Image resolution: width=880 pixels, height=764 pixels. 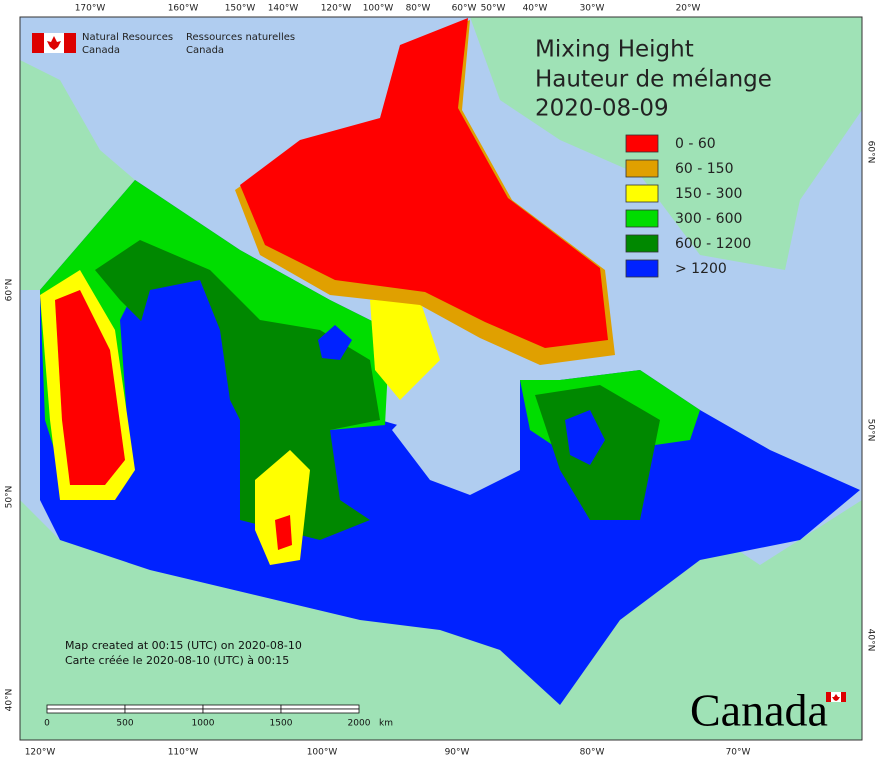 What do you see at coordinates (602, 109) in the screenshot?
I see `title: 2020-08-09` at bounding box center [602, 109].